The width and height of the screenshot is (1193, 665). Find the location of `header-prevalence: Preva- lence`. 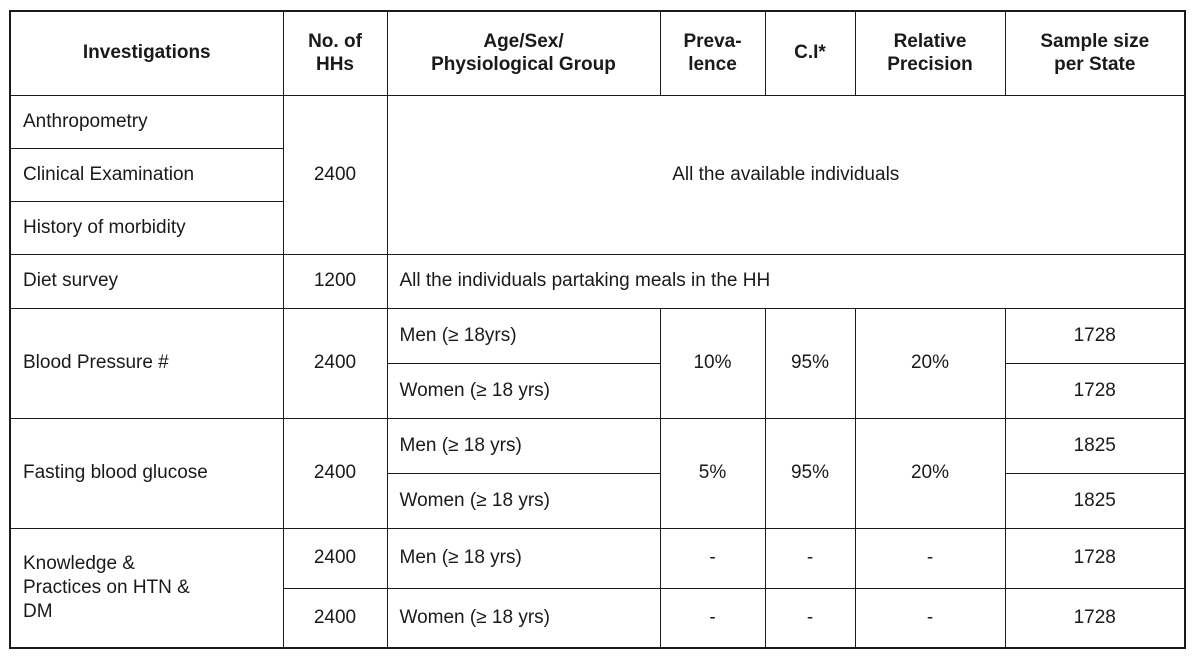

header-prevalence: Preva- lence is located at coordinates (712, 53).